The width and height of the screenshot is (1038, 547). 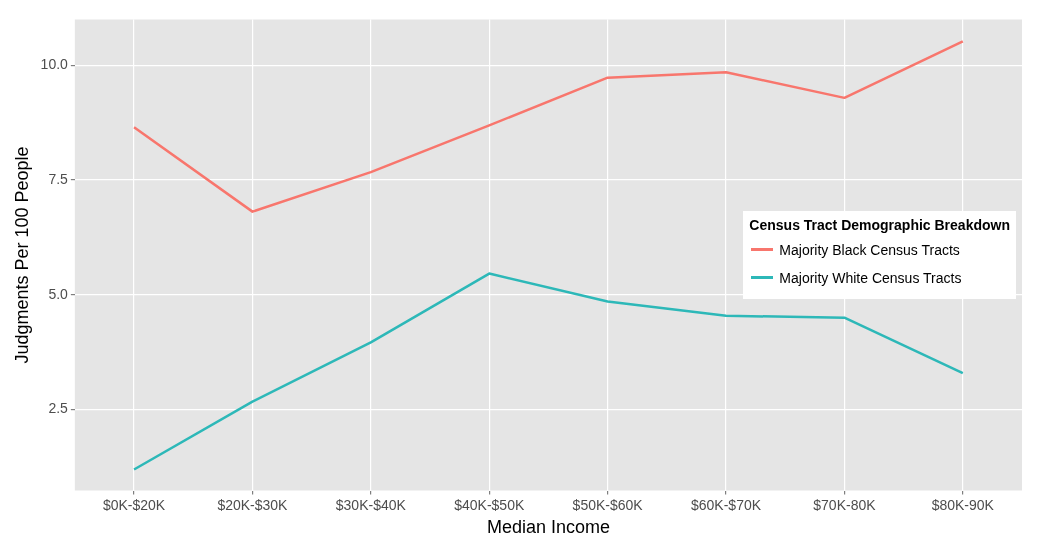 What do you see at coordinates (58, 408) in the screenshot?
I see `y-tick-label: 2.5` at bounding box center [58, 408].